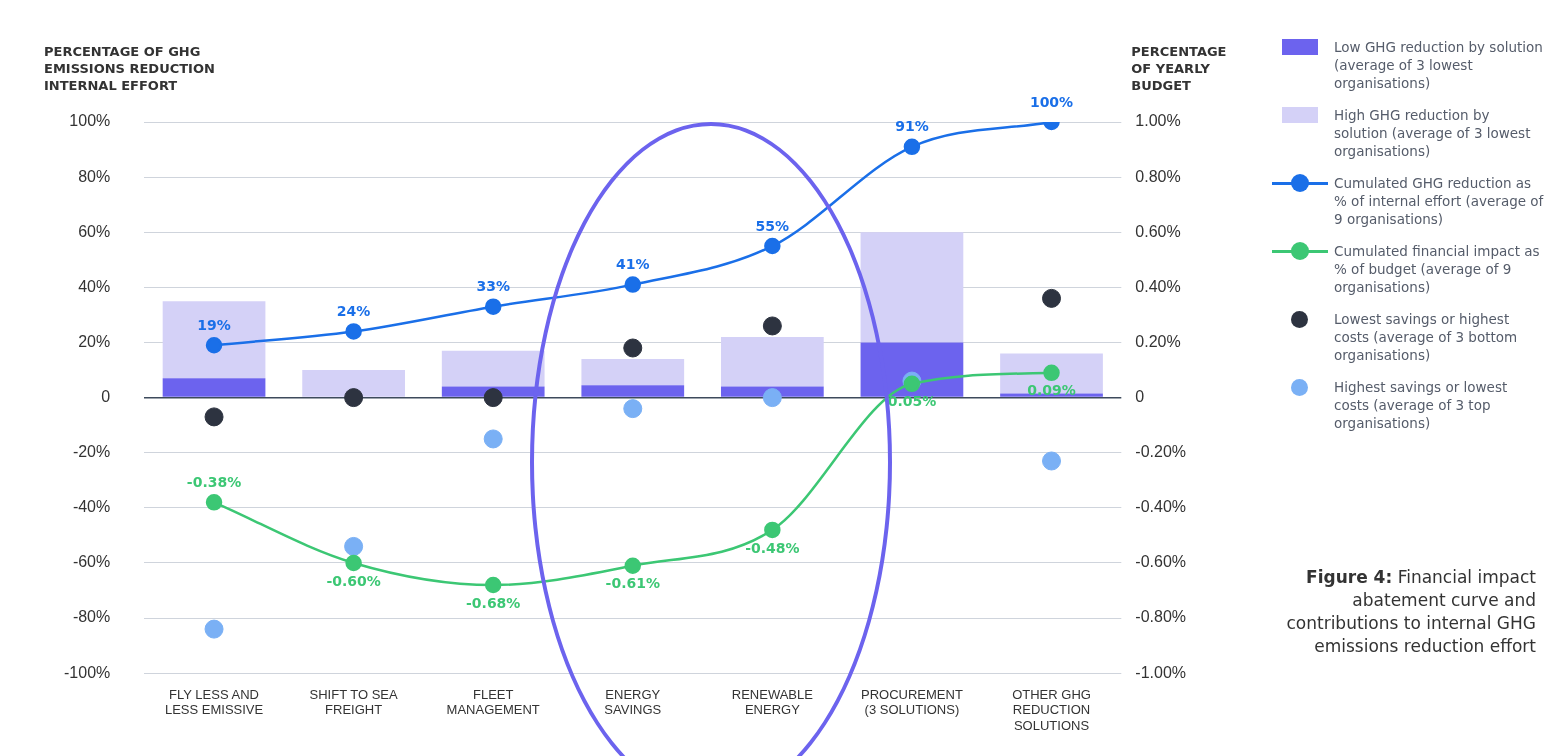  Describe the element at coordinates (1426, 337) in the screenshot. I see `legend-label: Lowest savings or highest costs (average of 3 bottom organisations)` at that location.